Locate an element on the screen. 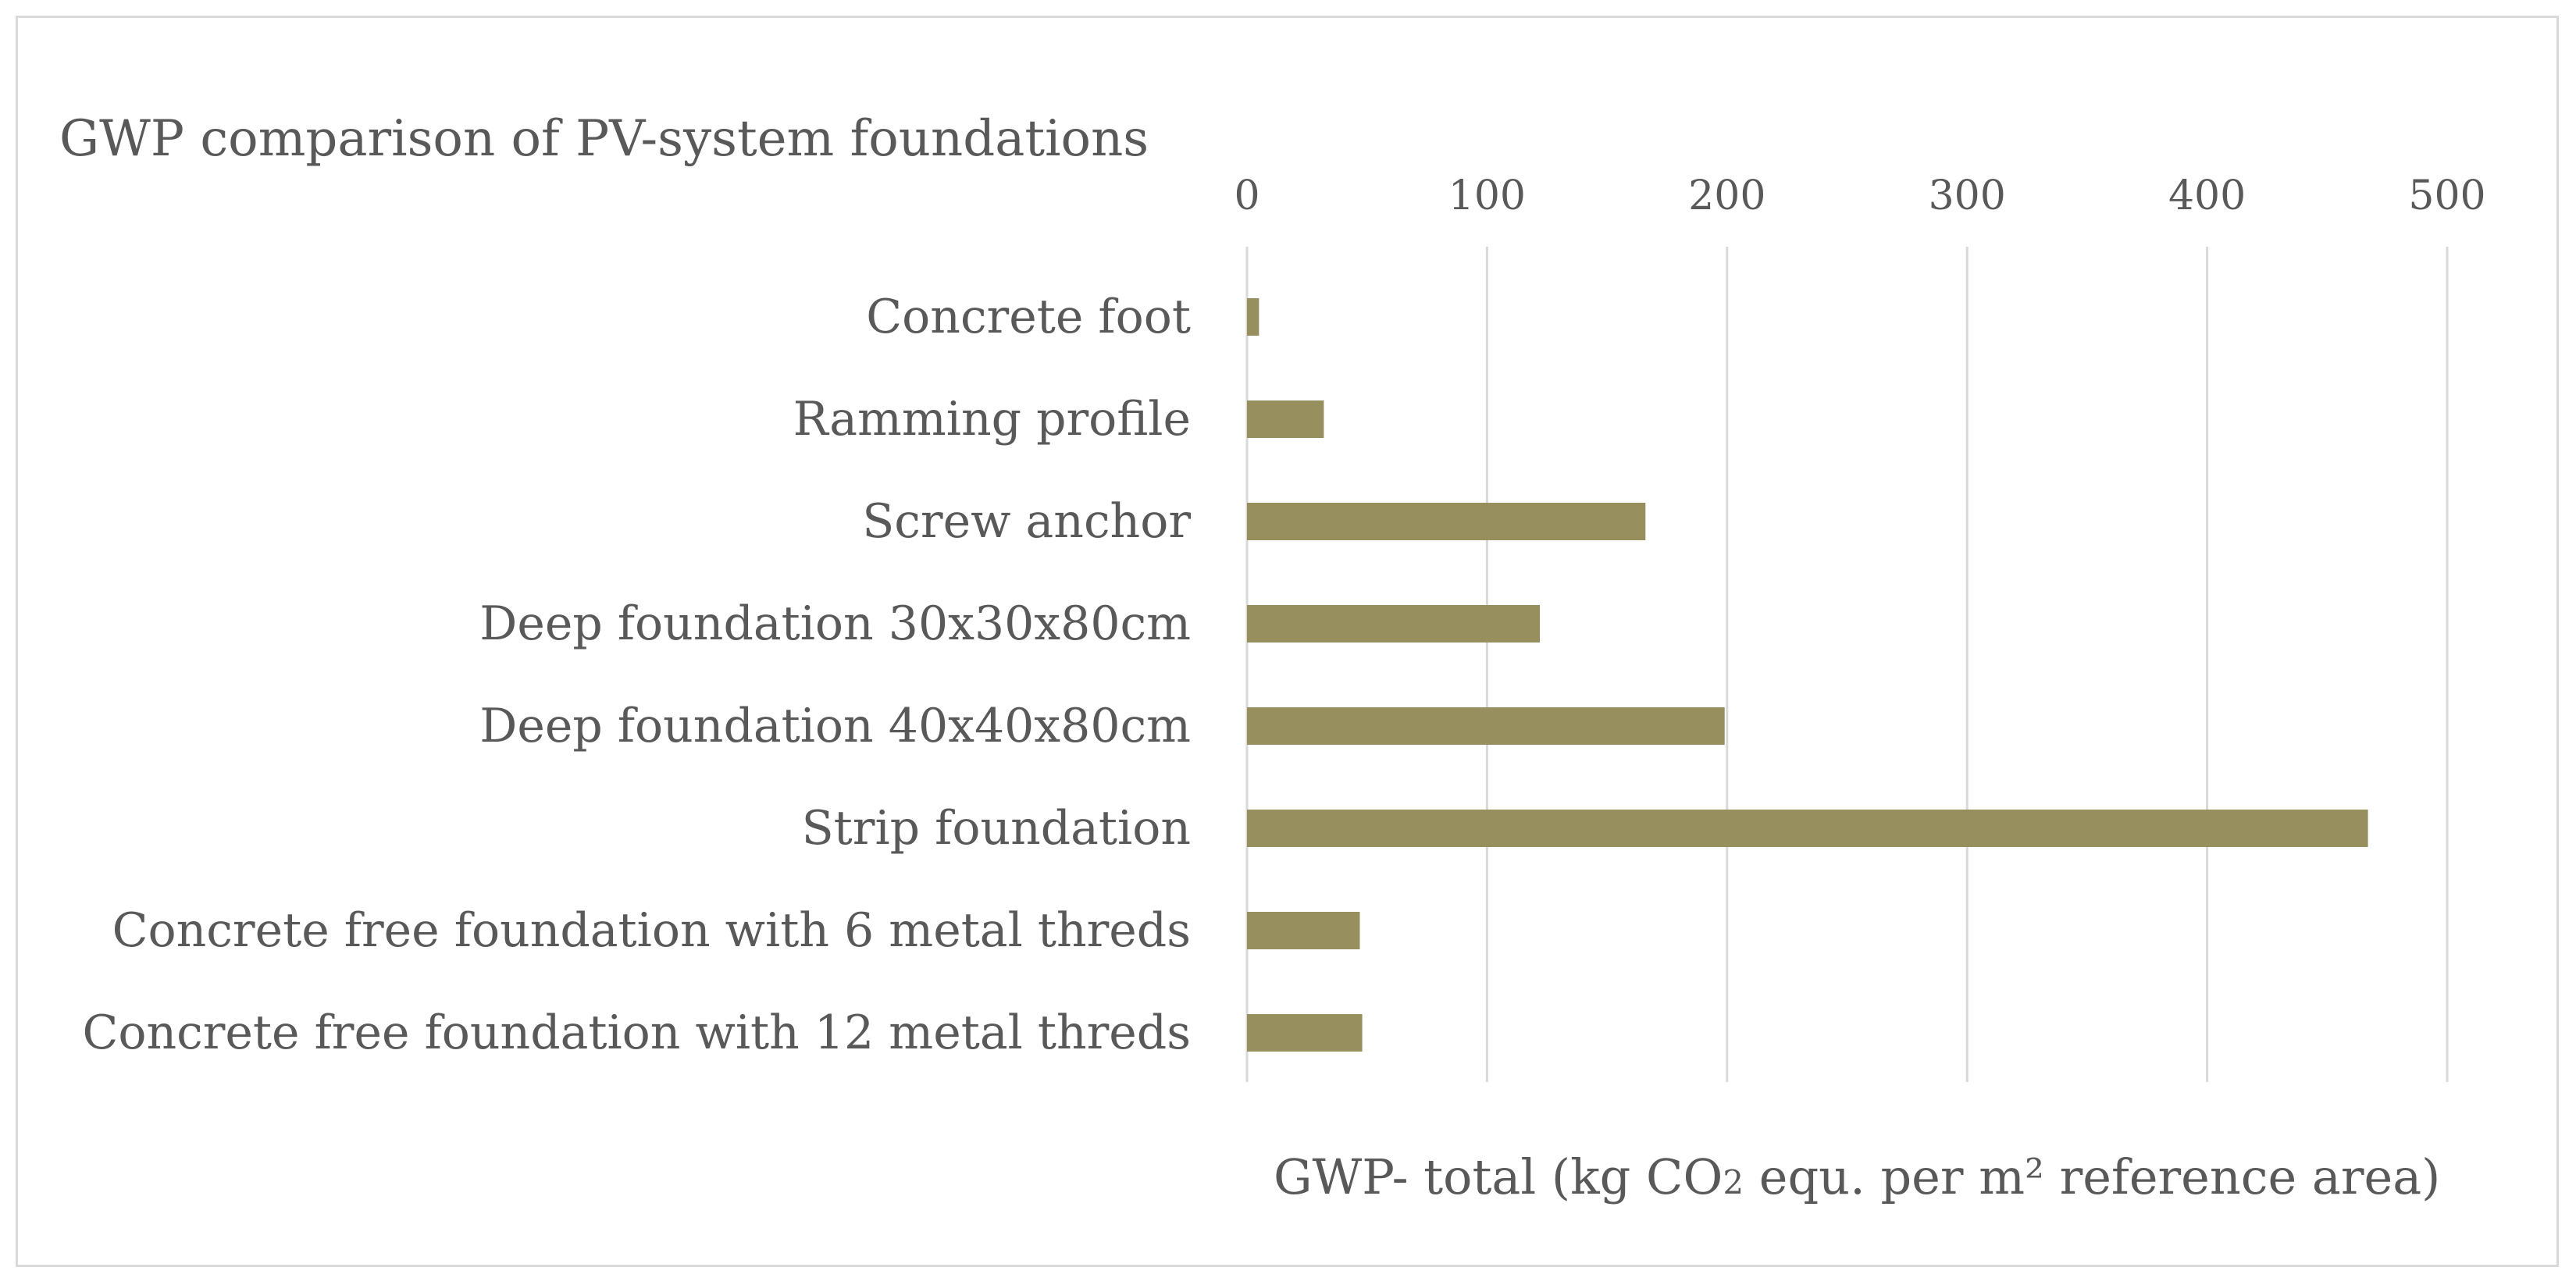 The height and width of the screenshot is (1285, 2576). x-axis-title-prefix: GWP- total (kg CO is located at coordinates (1499, 1176).